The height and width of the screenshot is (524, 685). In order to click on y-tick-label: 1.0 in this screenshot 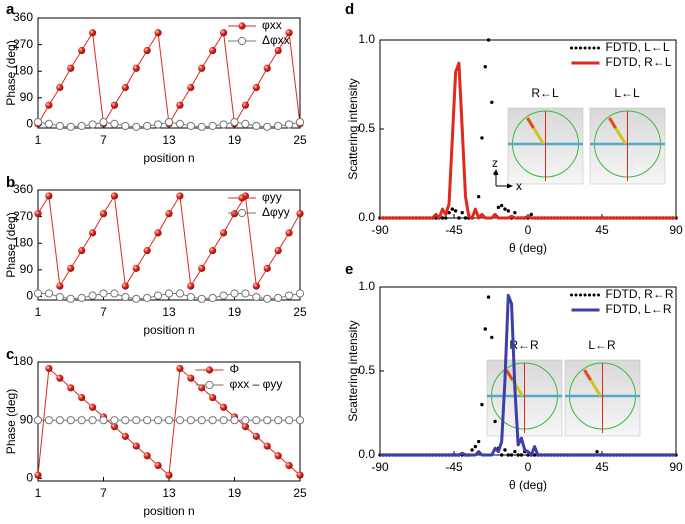, I will do `click(366, 39)`.